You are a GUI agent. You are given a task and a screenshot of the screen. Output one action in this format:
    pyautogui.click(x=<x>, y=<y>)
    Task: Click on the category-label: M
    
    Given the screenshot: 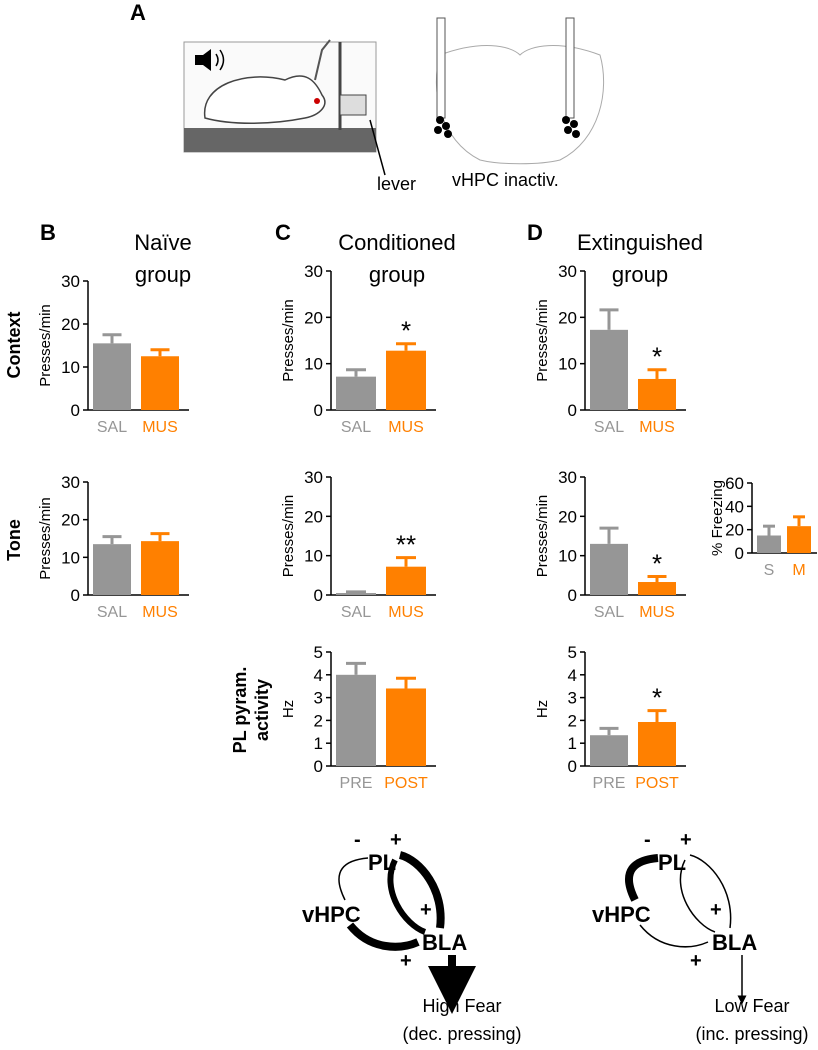 What is the action you would take?
    pyautogui.click(x=798, y=570)
    